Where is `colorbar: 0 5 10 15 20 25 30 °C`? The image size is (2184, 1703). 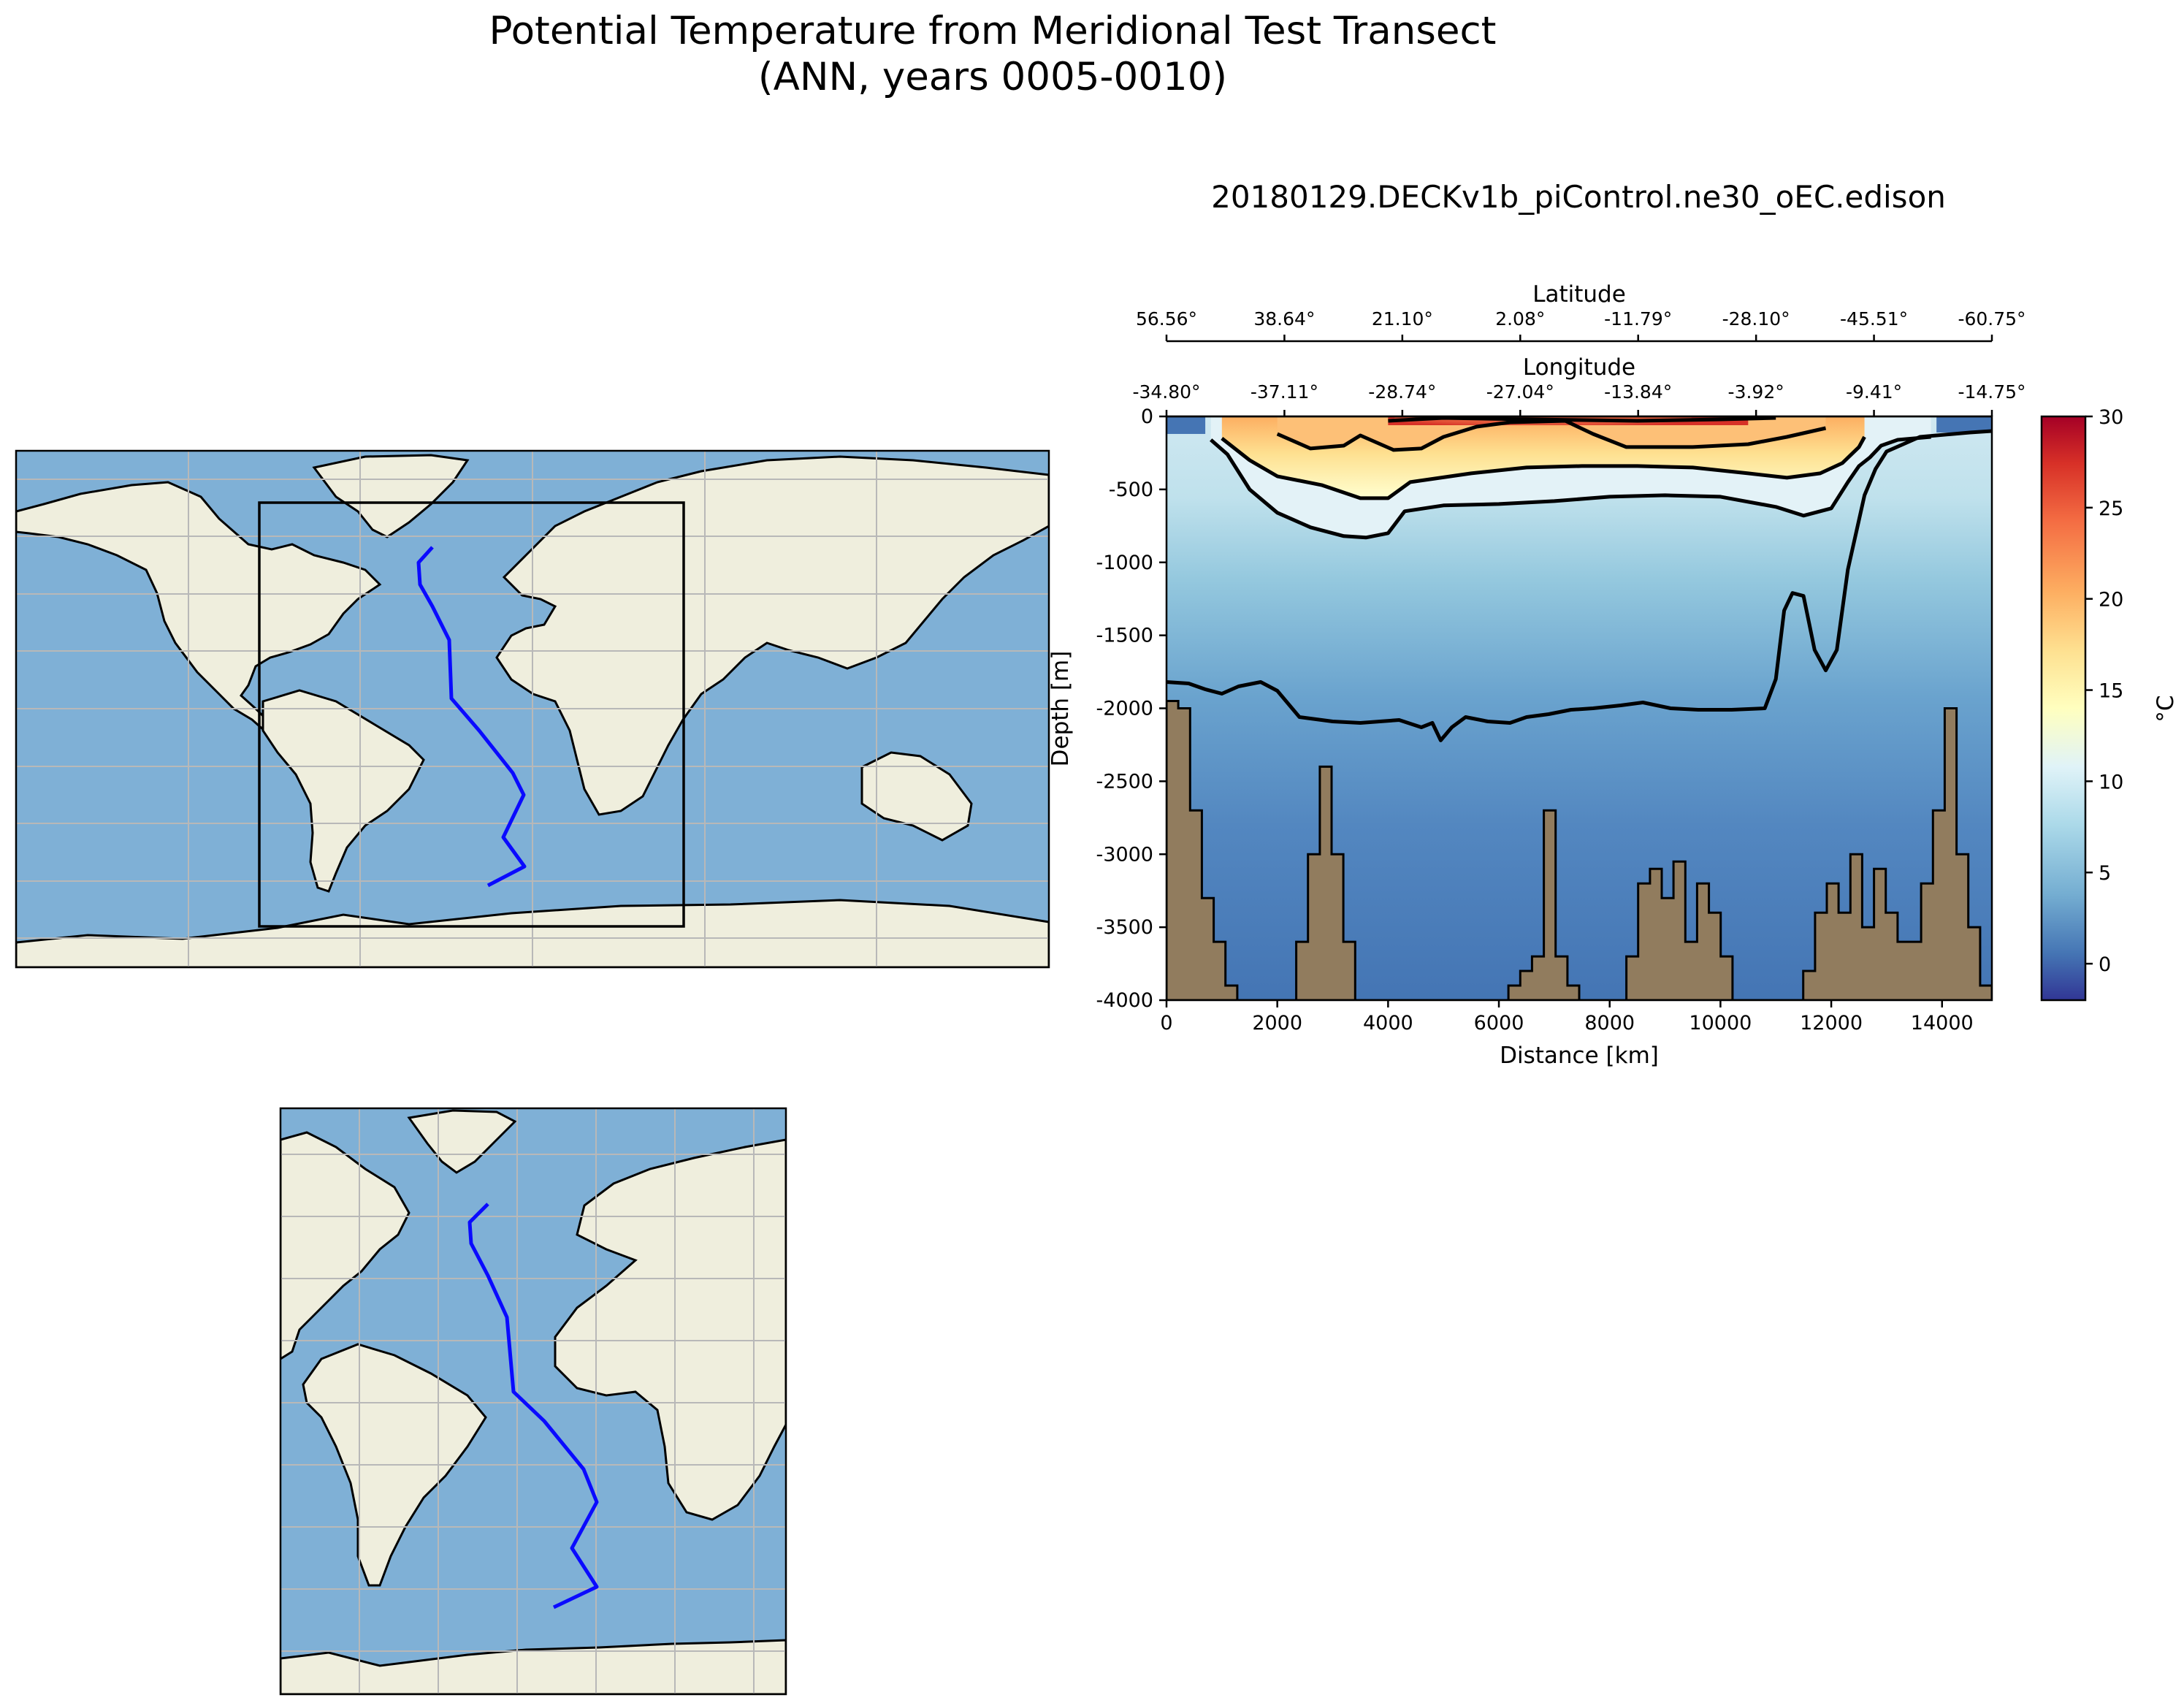 colorbar: 0 5 10 15 20 25 30 °C is located at coordinates (2109, 704).